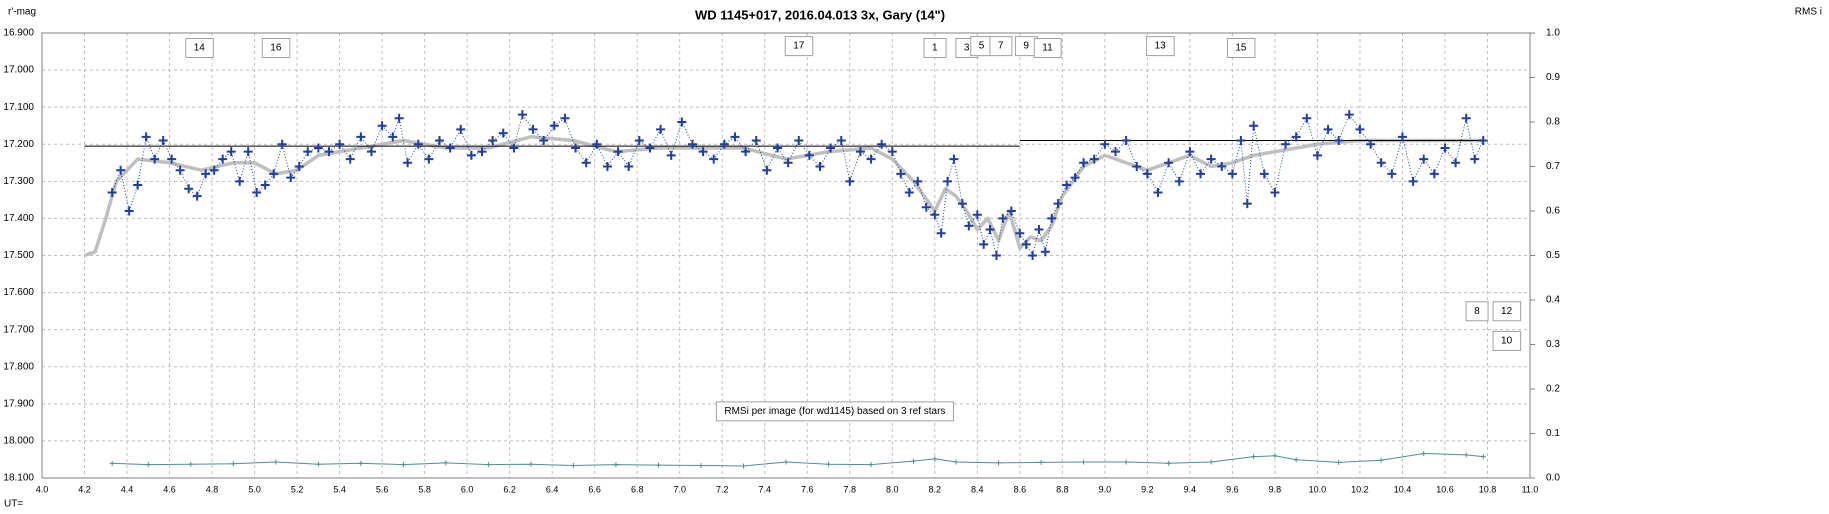 This screenshot has height=514, width=1829. Describe the element at coordinates (18, 181) in the screenshot. I see `y-tick-label: 17.300` at that location.